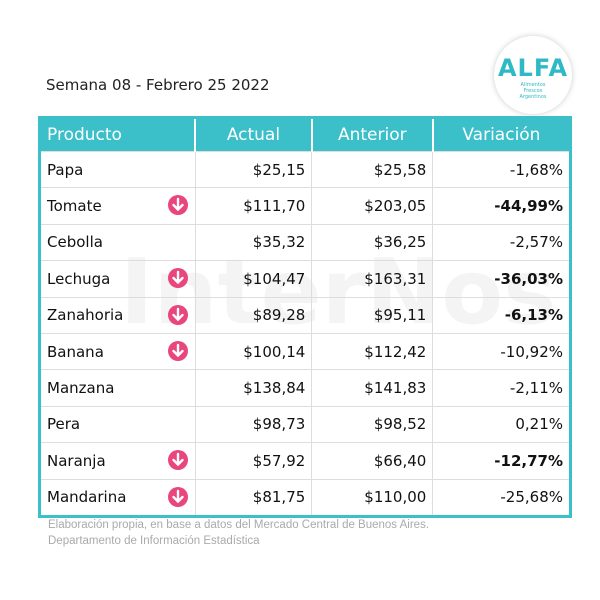 This screenshot has height=600, width=600. I want to click on column-header: Variación, so click(501, 134).